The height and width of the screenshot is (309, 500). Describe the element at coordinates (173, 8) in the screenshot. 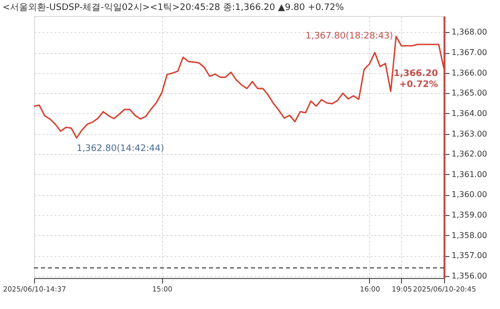

I see `chart-title: <서울외환-USDSP-체결-익일02시><1틱>20:45:28 종:1,366.20 ▲9.80 +0.72%` at that location.